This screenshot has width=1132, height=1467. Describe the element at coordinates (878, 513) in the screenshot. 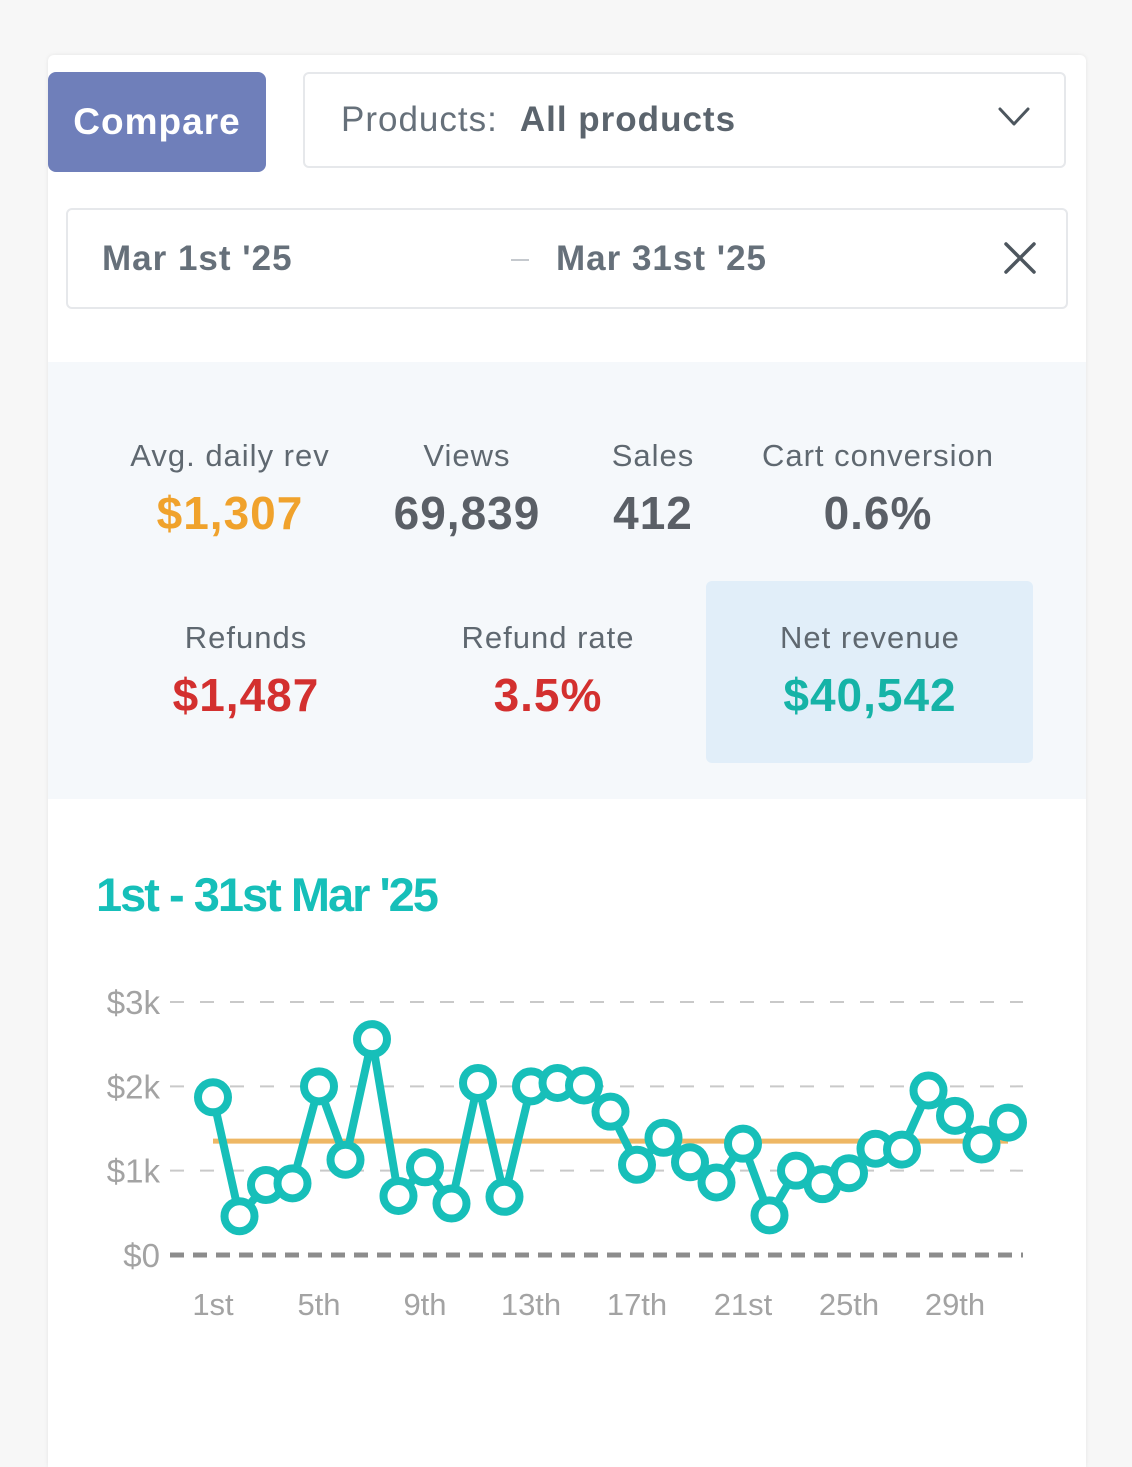

I see `stat-value: 0.6%` at that location.